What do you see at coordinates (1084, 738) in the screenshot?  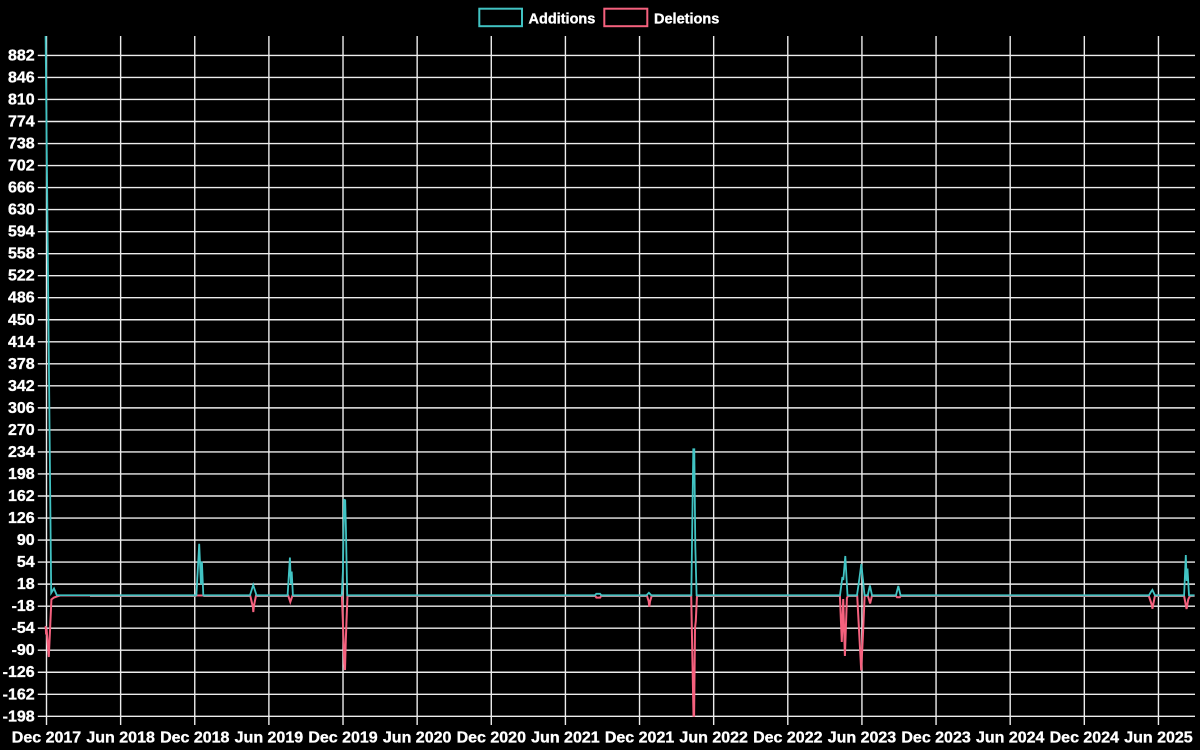 I see `svg-text: Dec 2024` at bounding box center [1084, 738].